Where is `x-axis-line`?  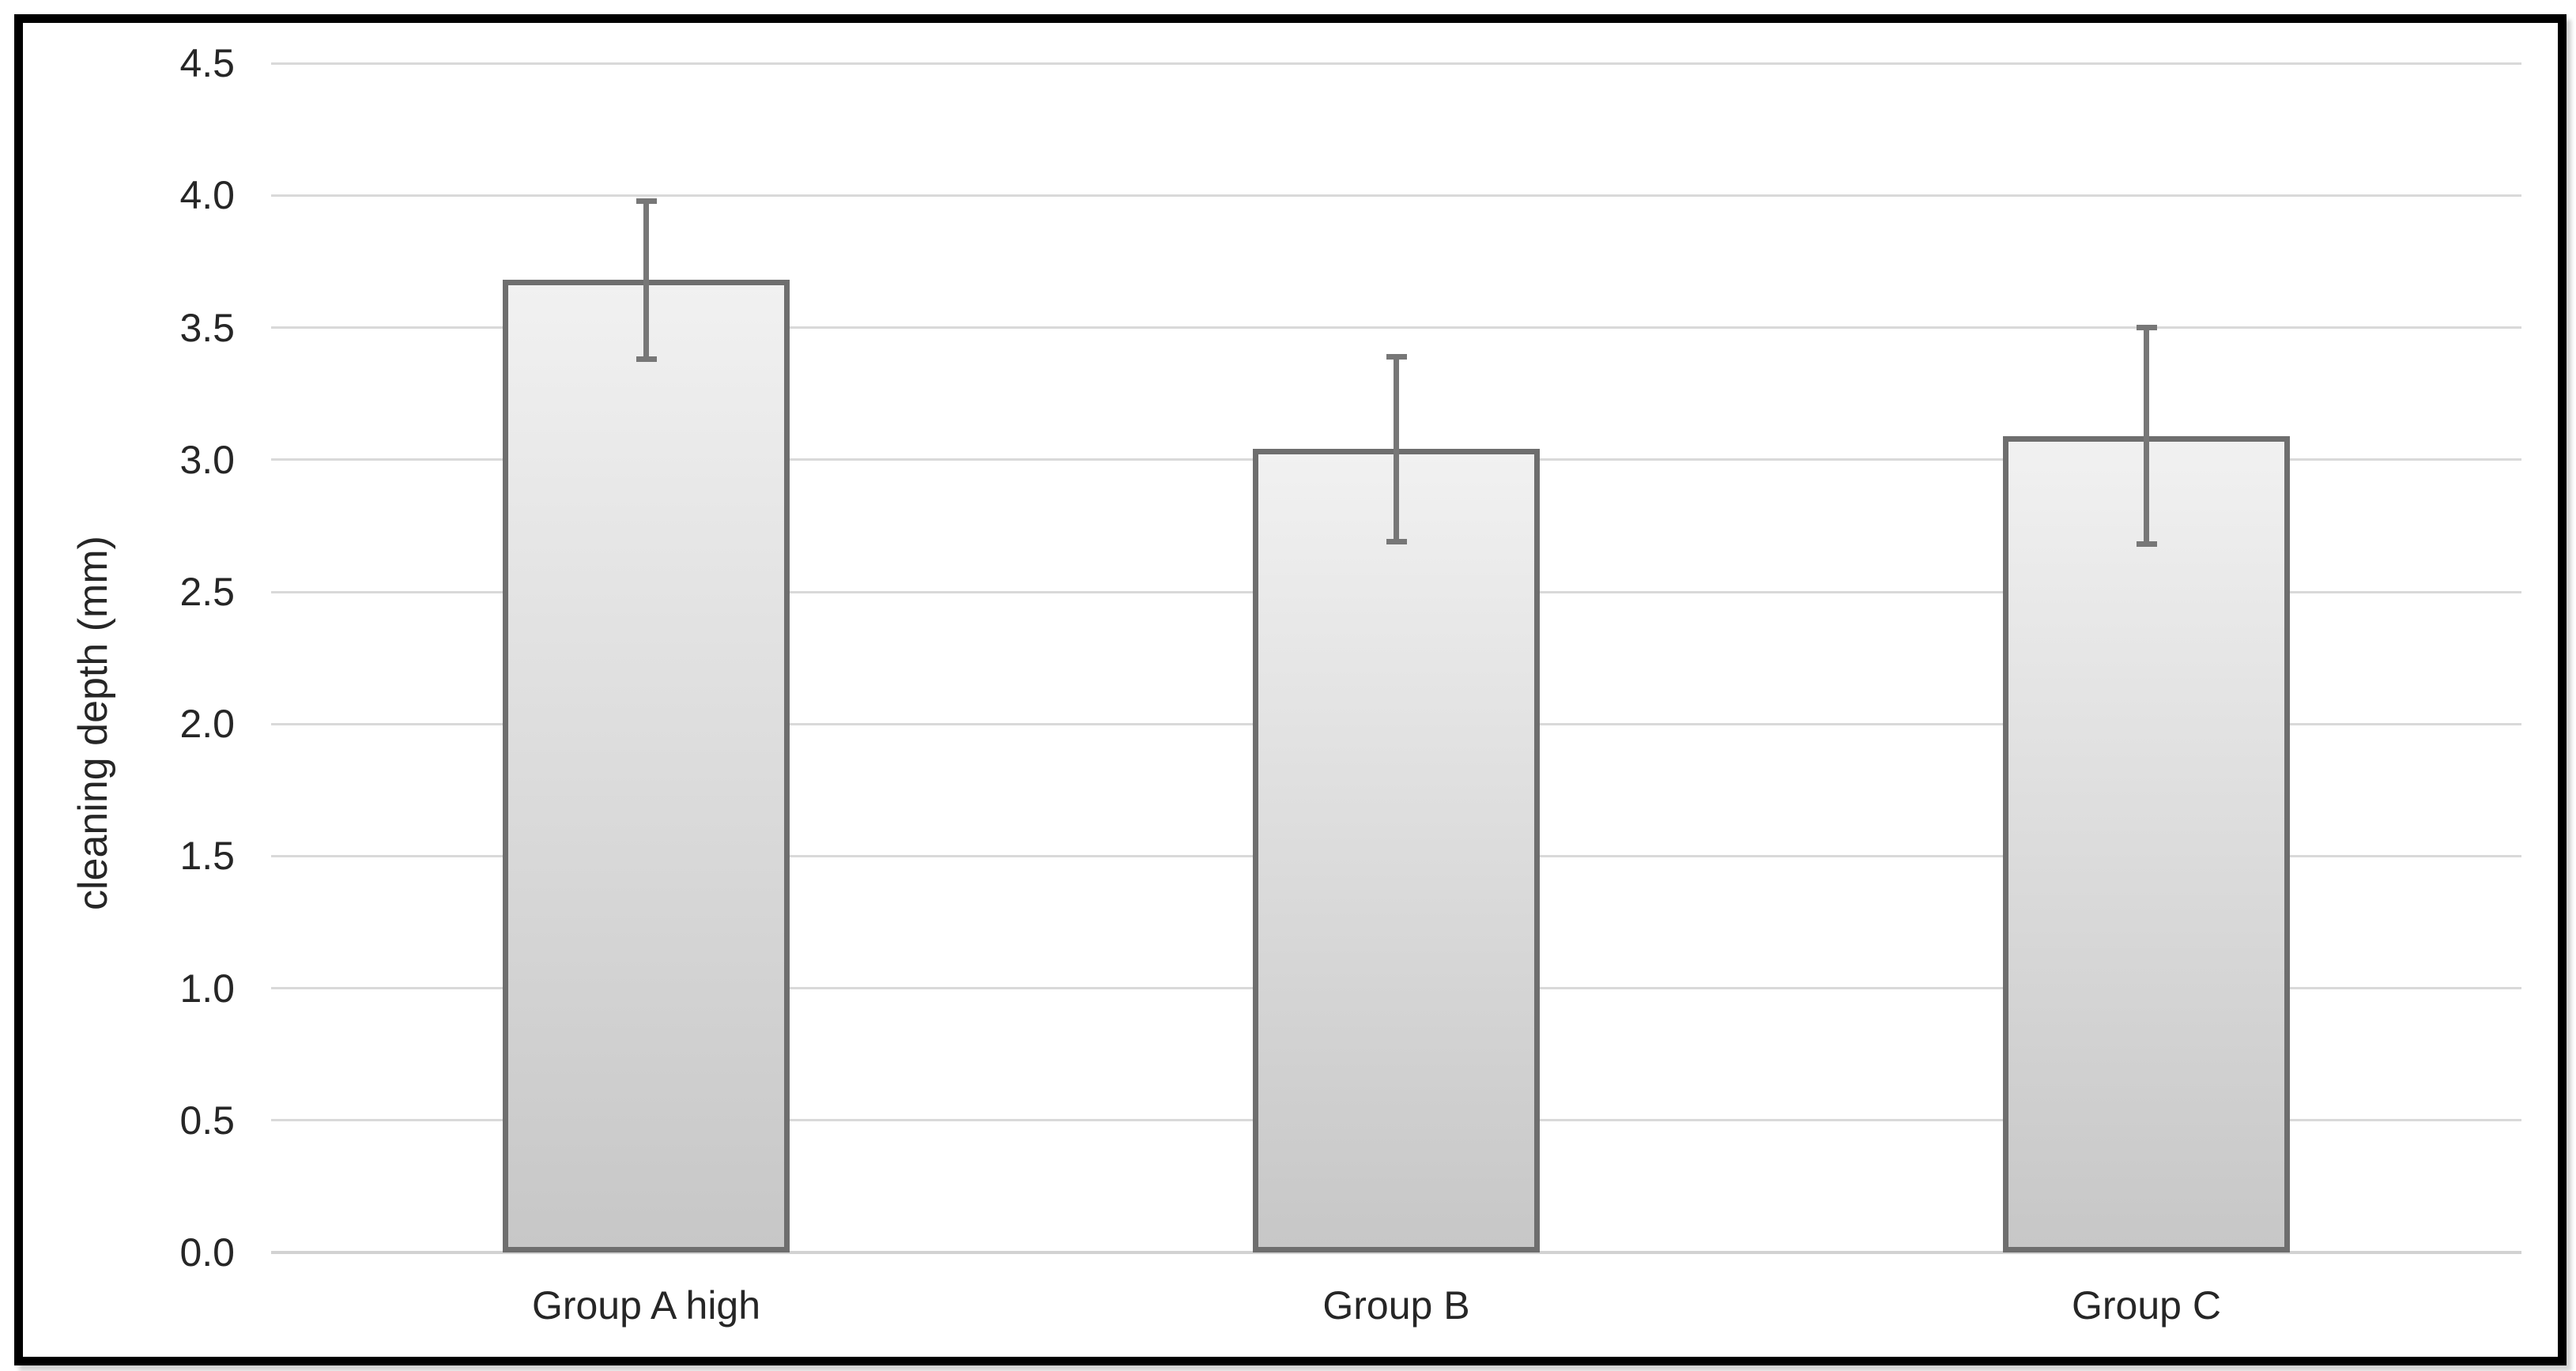
x-axis-line is located at coordinates (1396, 1252).